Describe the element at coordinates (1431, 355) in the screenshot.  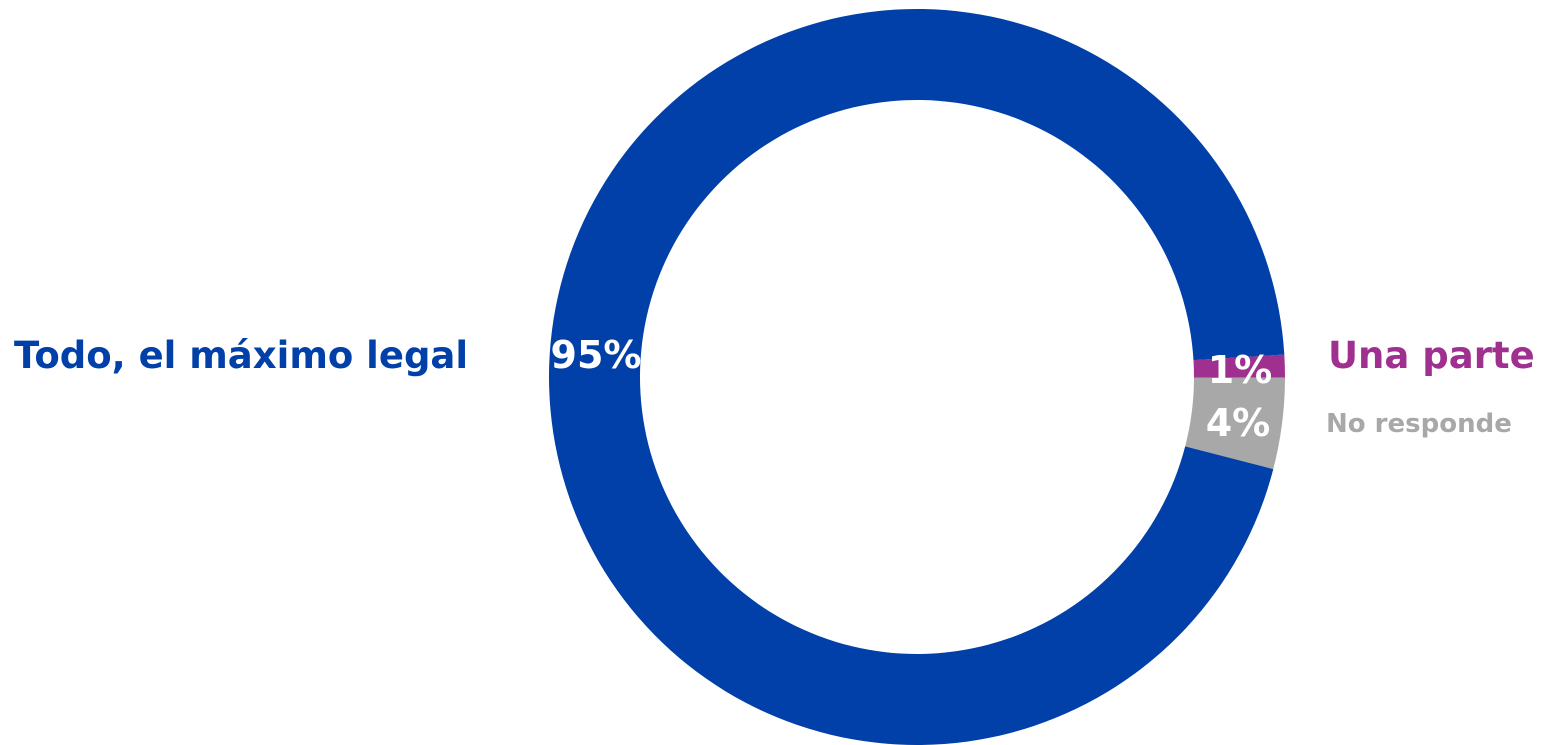
I see `category-label-una-parte: Una parte` at that location.